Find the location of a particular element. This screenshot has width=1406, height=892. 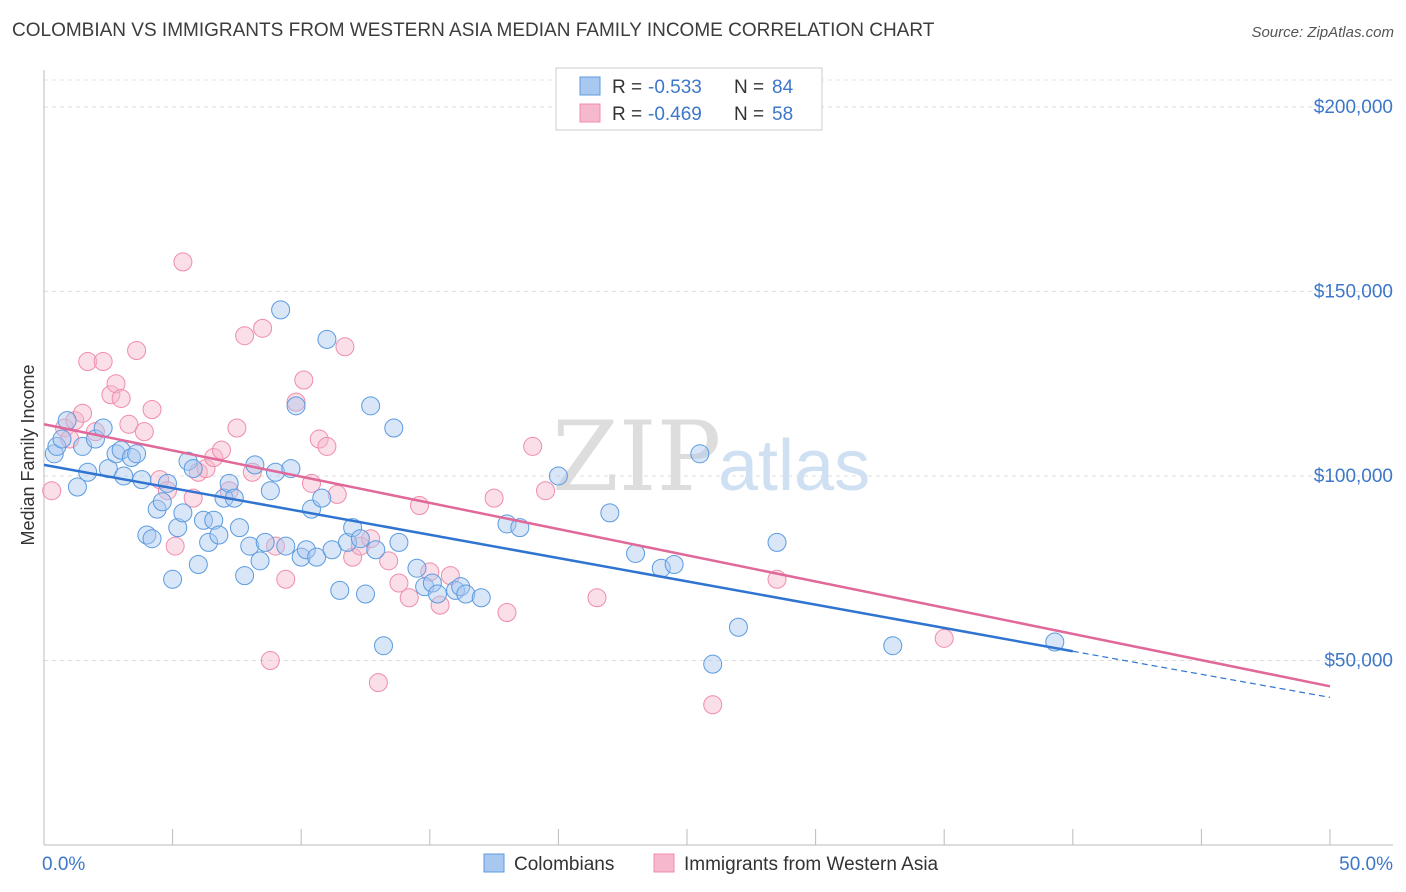

bottom-legend-swatch-western-asia is located at coordinates (664, 863).